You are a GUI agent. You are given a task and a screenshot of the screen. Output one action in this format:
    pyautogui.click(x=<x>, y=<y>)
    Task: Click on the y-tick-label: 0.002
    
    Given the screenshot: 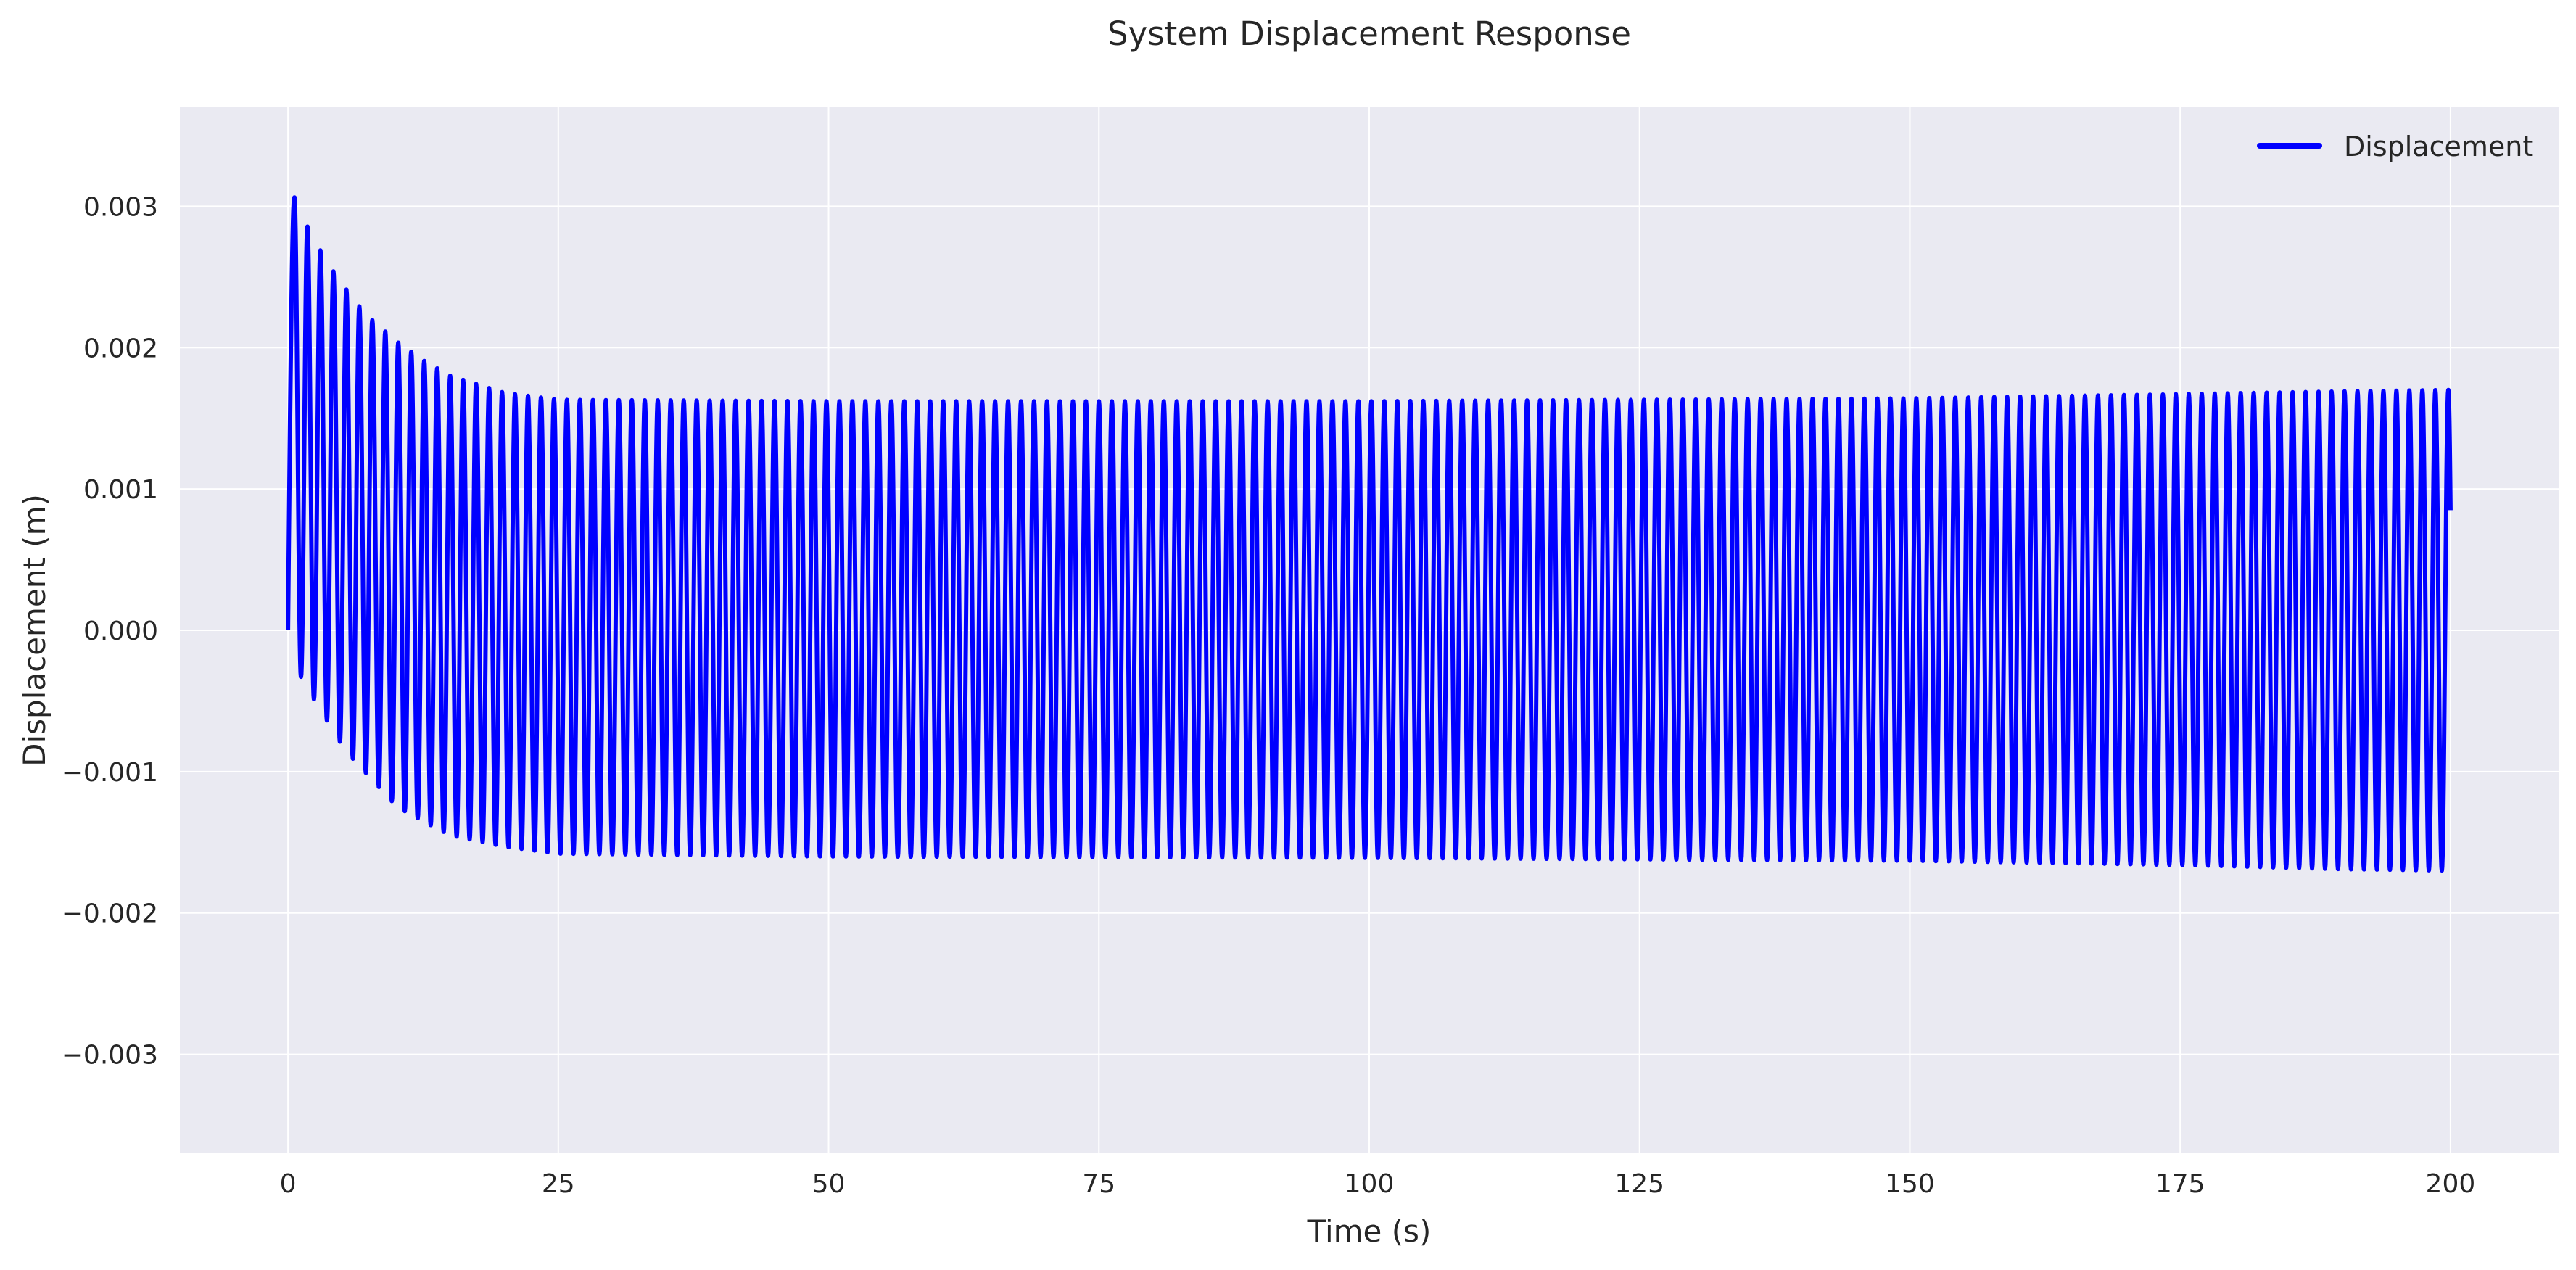 What is the action you would take?
    pyautogui.click(x=120, y=348)
    